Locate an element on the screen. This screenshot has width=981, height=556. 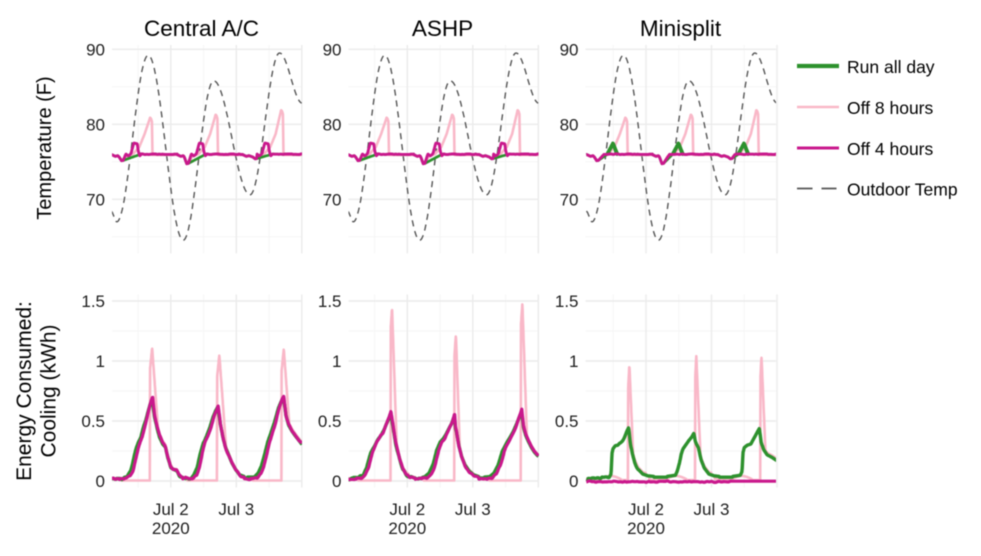
svg-text: Outdoor Temp is located at coordinates (902, 190).